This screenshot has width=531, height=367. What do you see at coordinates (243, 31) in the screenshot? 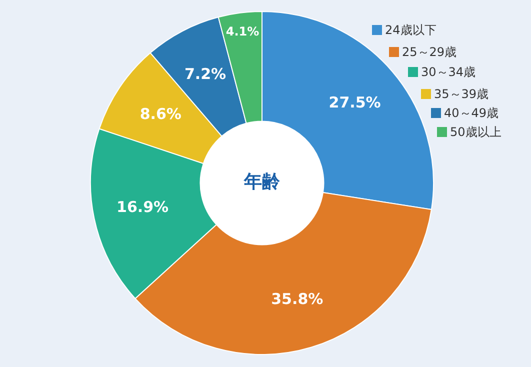
I see `data-label: 4.1%` at bounding box center [243, 31].